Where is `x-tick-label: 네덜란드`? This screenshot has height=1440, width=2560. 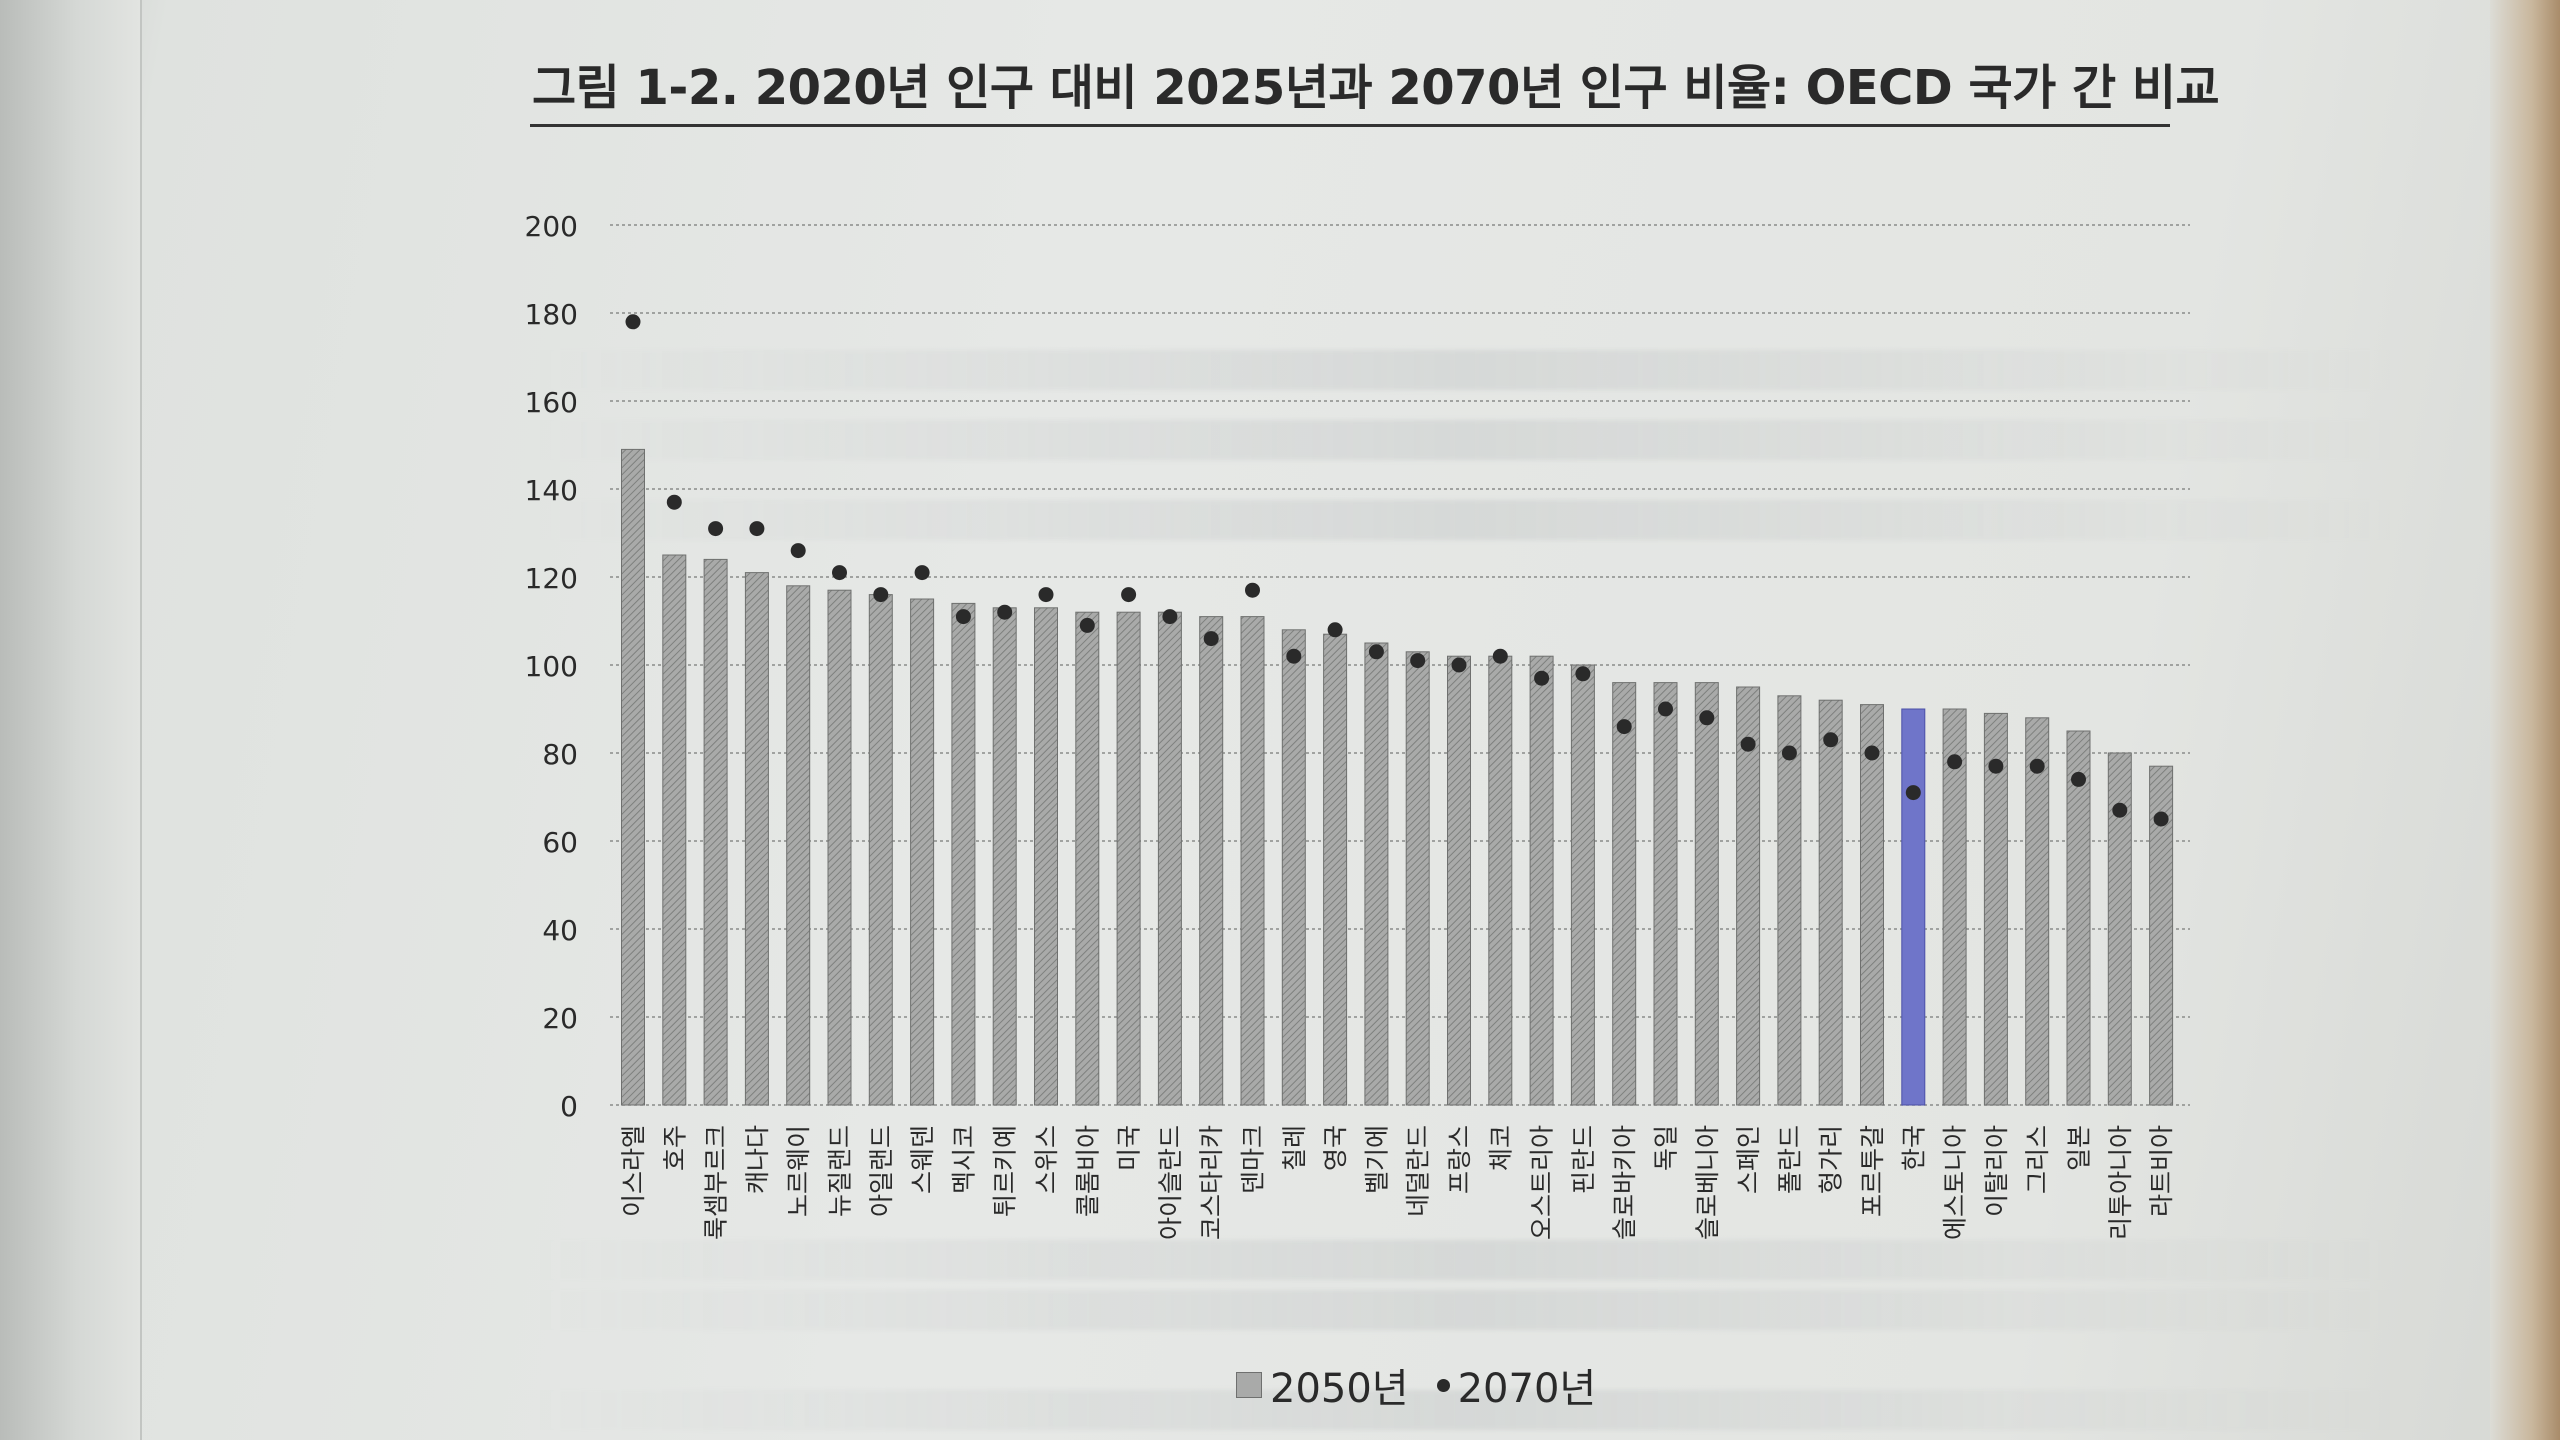 x-tick-label: 네덜란드 is located at coordinates (1418, 1171).